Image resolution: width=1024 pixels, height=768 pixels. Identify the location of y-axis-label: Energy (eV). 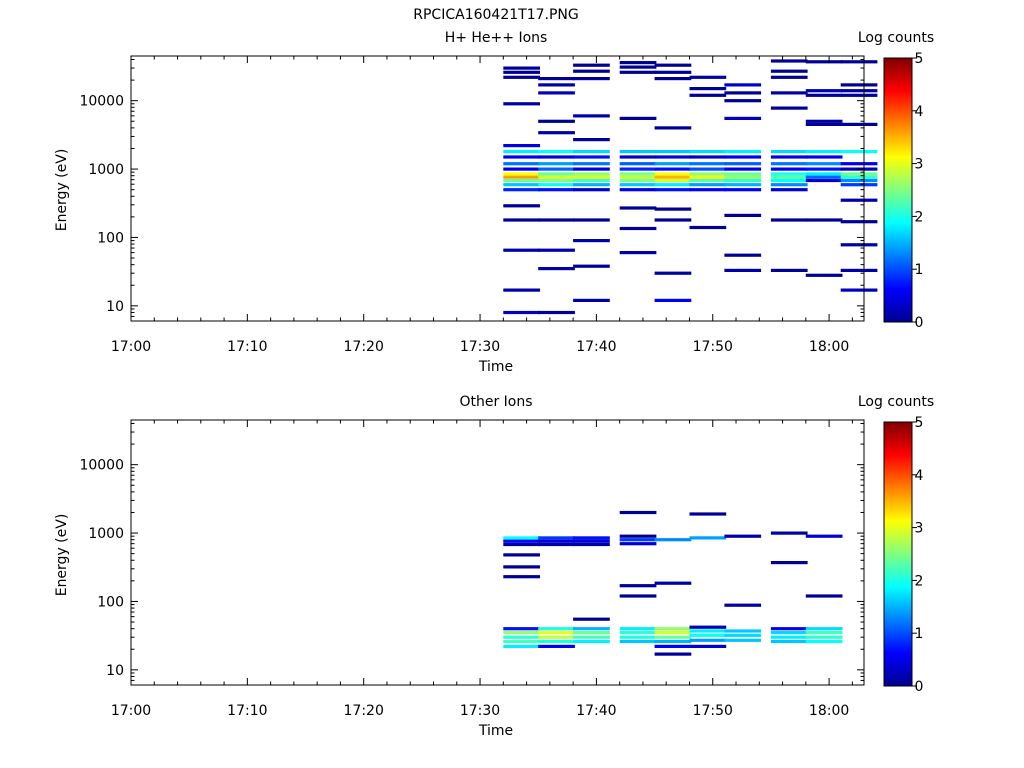
(62, 555).